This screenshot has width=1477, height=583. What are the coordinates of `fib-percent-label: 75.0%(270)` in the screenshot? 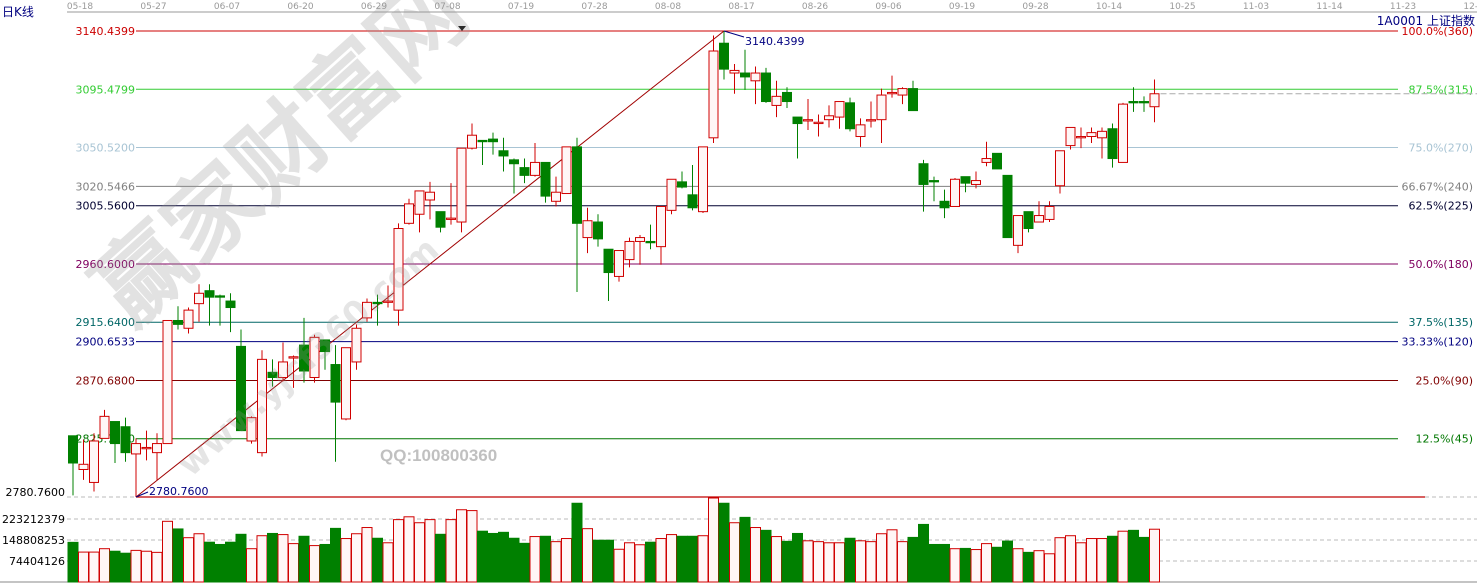 It's located at (1440, 147).